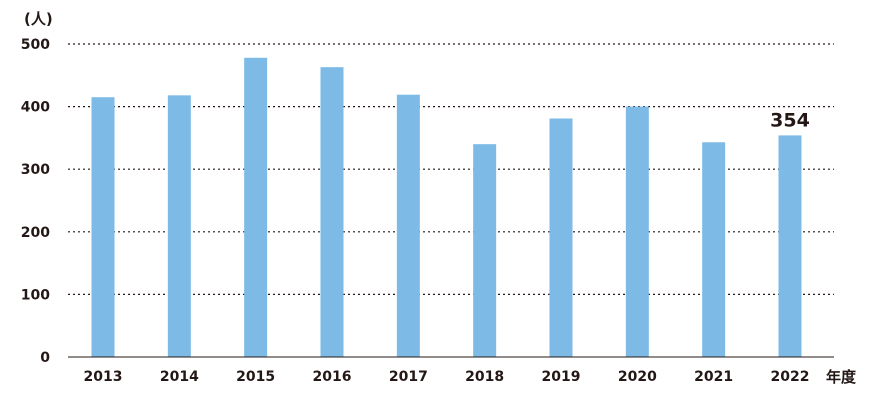 This screenshot has width=881, height=409. Describe the element at coordinates (179, 226) in the screenshot. I see `bar-2014` at that location.